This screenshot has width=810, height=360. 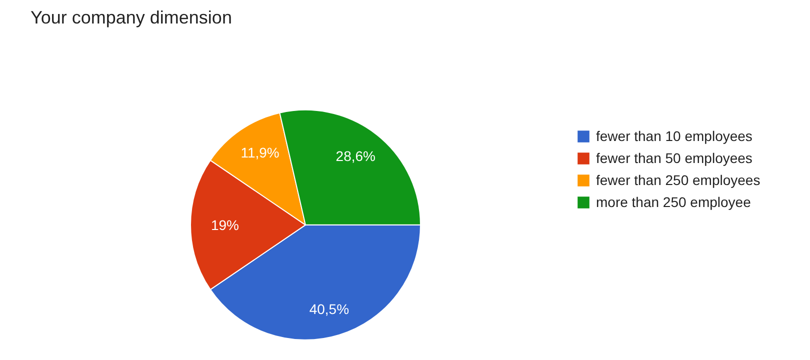 What do you see at coordinates (356, 156) in the screenshot?
I see `data-label: 28,6%` at bounding box center [356, 156].